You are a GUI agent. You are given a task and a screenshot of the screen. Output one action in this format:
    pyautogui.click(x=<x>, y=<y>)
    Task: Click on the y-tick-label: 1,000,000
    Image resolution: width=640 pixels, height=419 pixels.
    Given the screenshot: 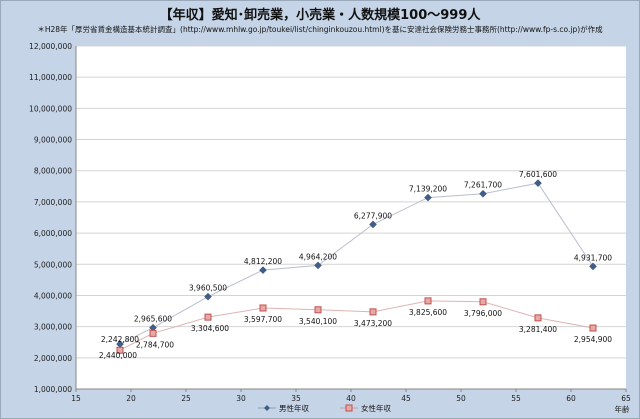 What is the action you would take?
    pyautogui.click(x=53, y=389)
    